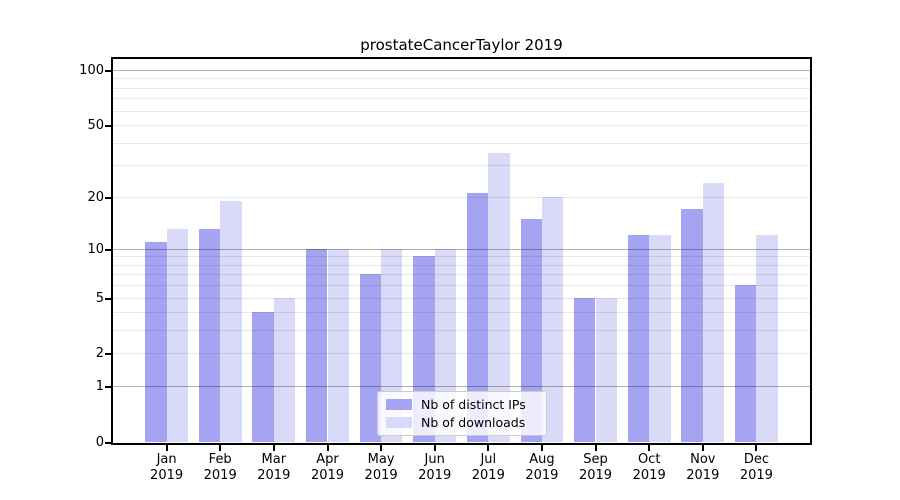 The width and height of the screenshot is (900, 500). I want to click on x-tick-label: Feb 2019, so click(220, 468).